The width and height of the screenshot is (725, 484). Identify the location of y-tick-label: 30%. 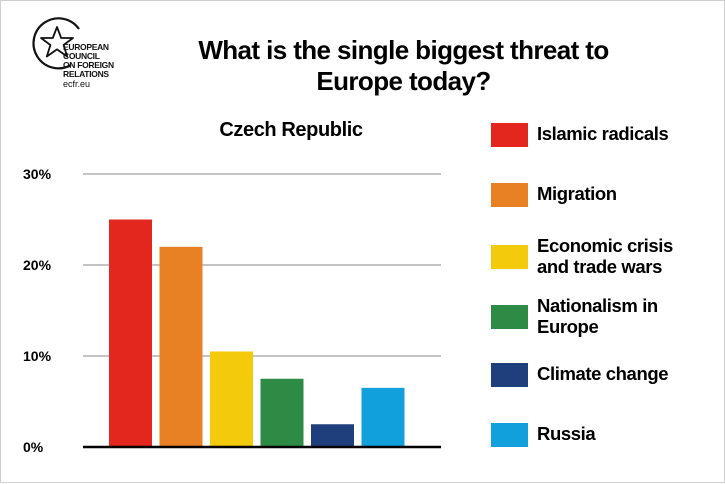
(37, 174).